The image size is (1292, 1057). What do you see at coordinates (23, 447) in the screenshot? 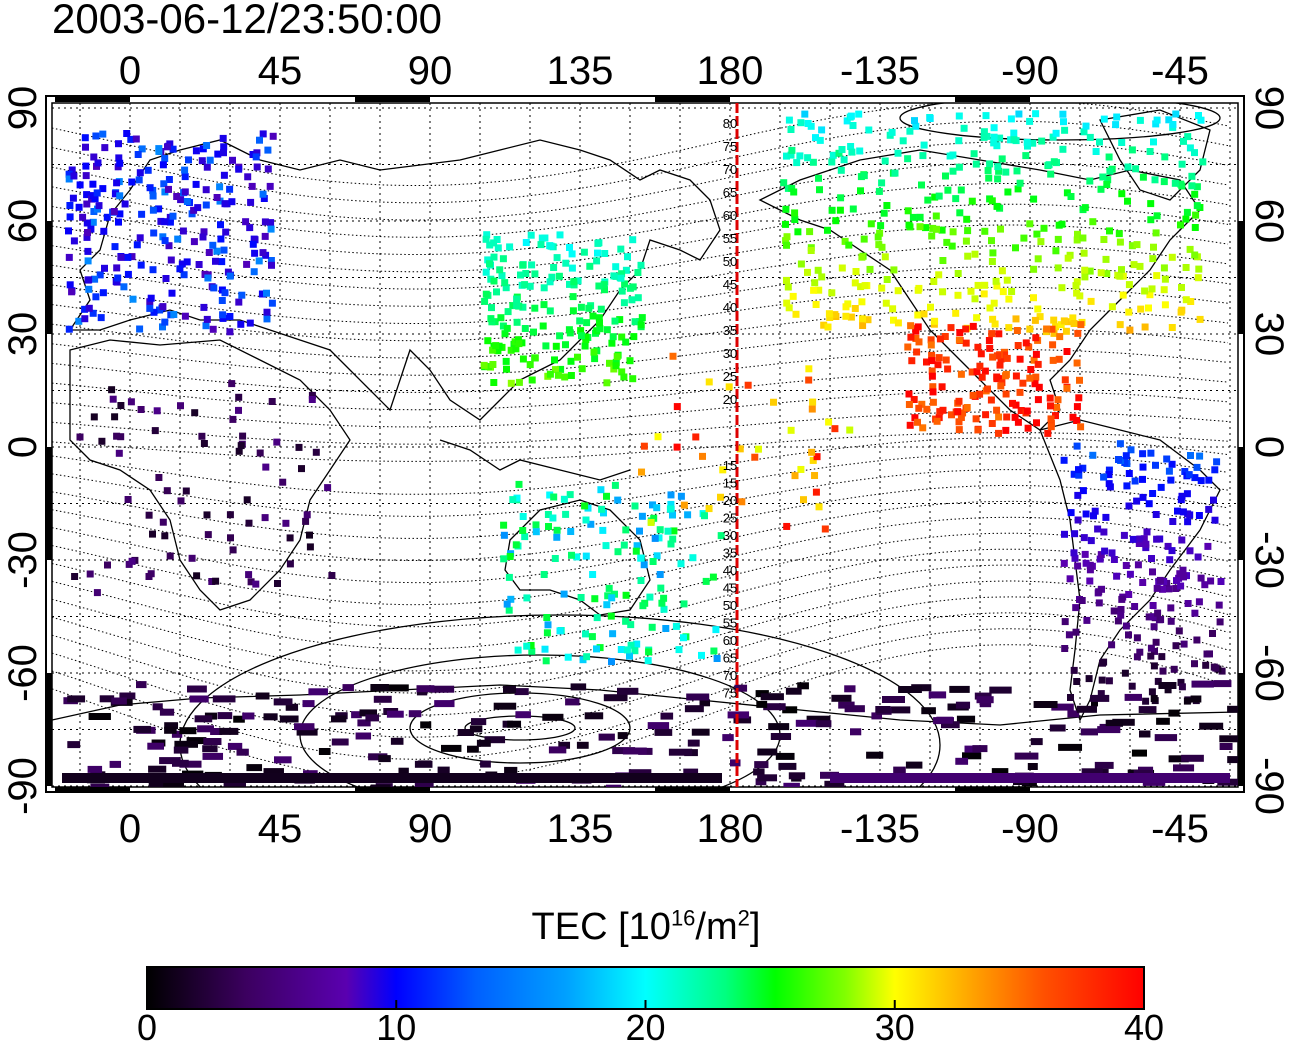
I see `lat-label-left: 0` at bounding box center [23, 447].